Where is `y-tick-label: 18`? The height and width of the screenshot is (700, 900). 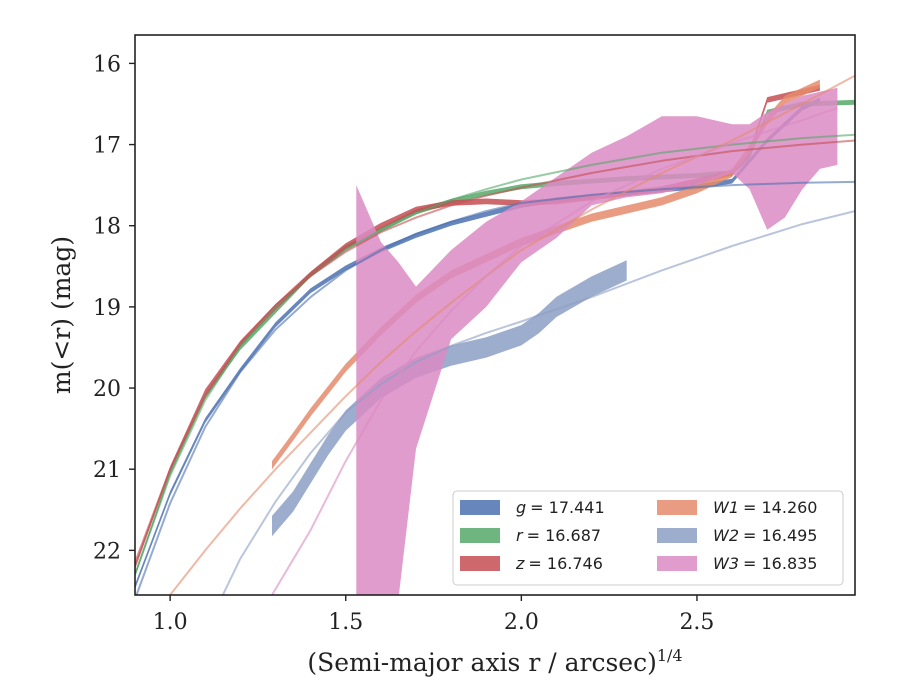 y-tick-label: 18 is located at coordinates (107, 227).